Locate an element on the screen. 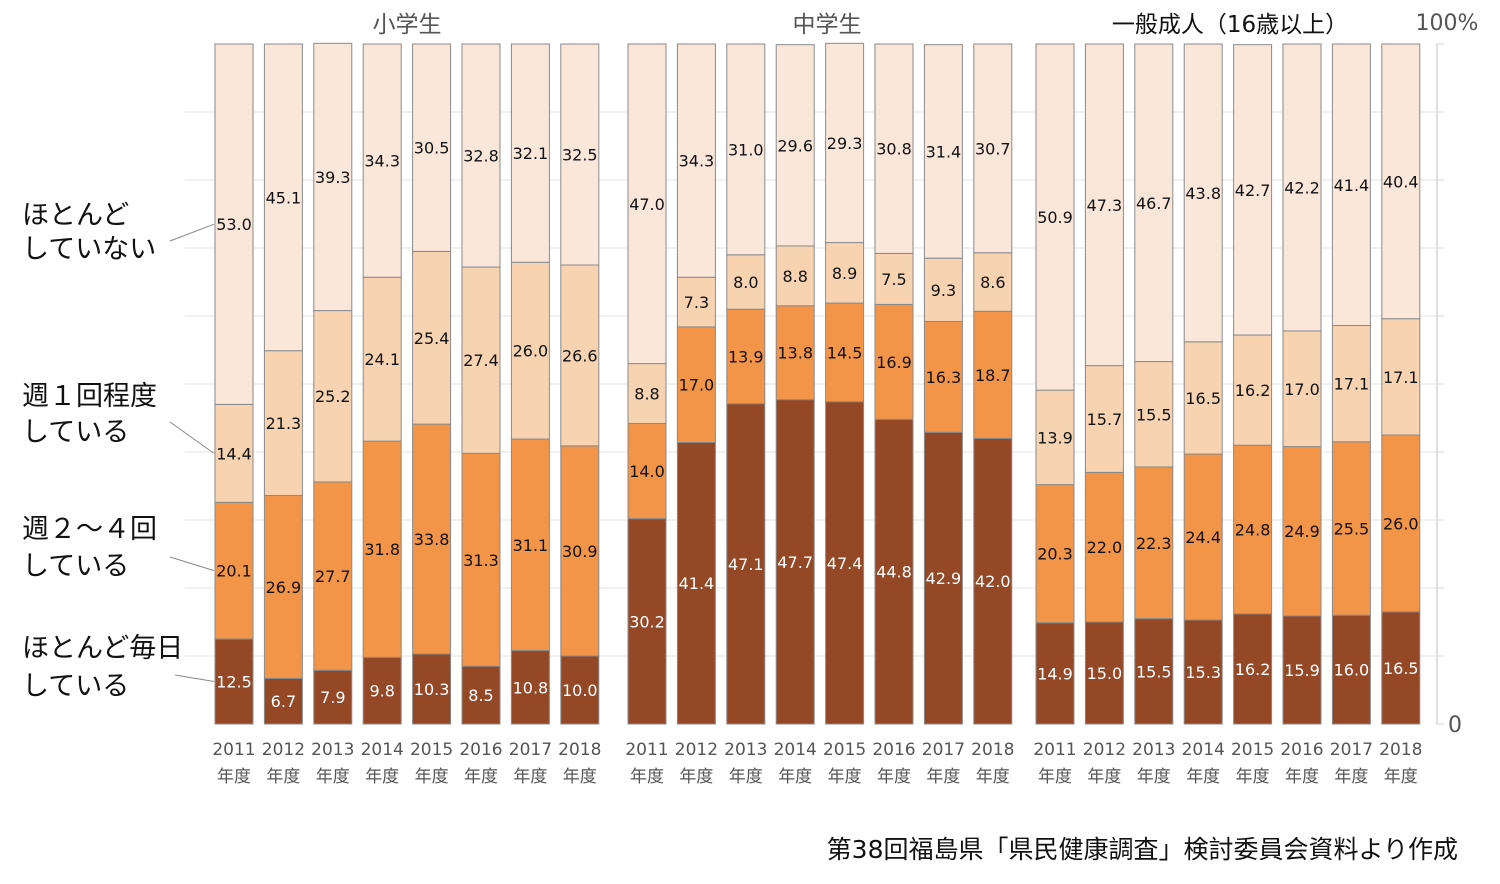 This screenshot has height=884, width=1500. data-label: 27.4 is located at coordinates (481, 360).